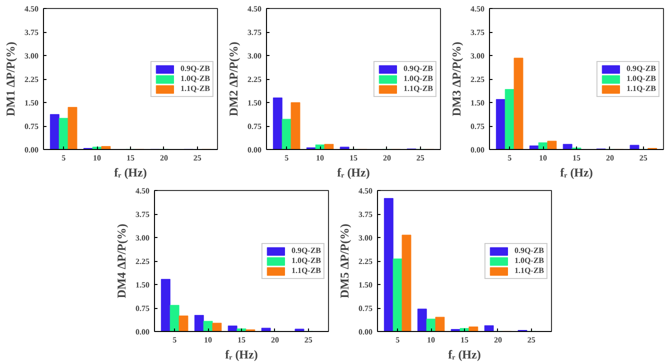 This screenshot has width=669, height=364. Describe the element at coordinates (457, 79) in the screenshot. I see `y-axis-title: DM3 ΔP/P(%)` at that location.